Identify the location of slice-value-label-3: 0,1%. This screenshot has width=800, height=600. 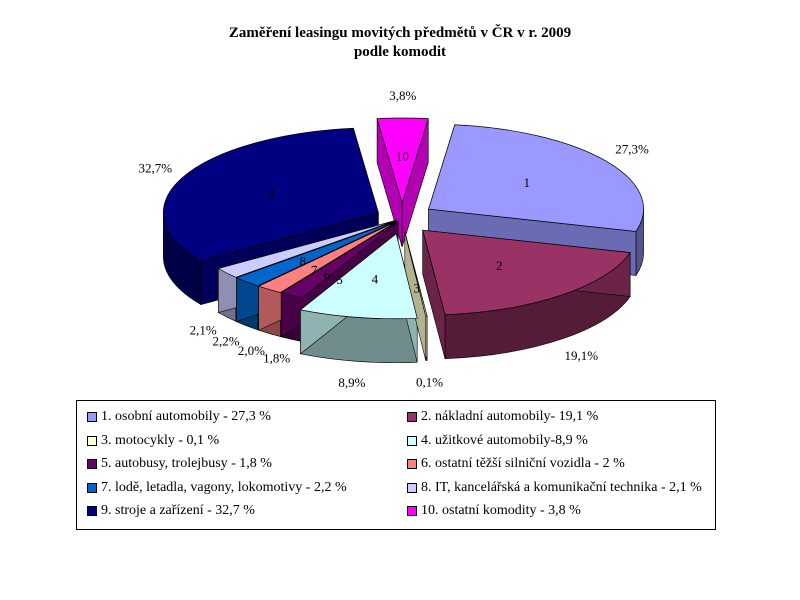
(429, 381).